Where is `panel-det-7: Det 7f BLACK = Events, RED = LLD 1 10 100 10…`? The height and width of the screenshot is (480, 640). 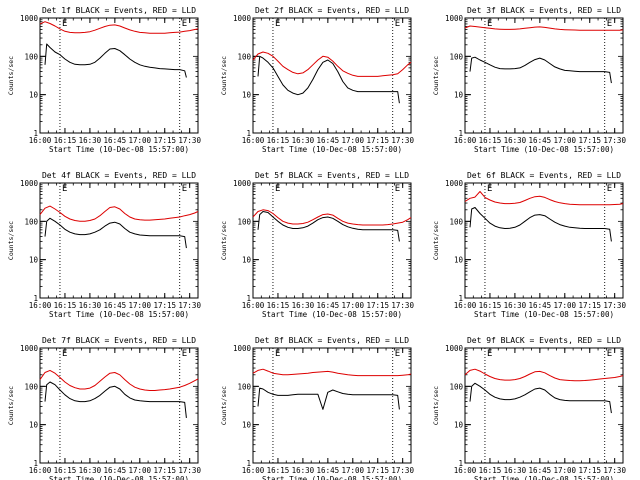 panel-det-7: Det 7f BLACK = Events, RED = LLD 1 10 100 10… is located at coordinates (104, 408).